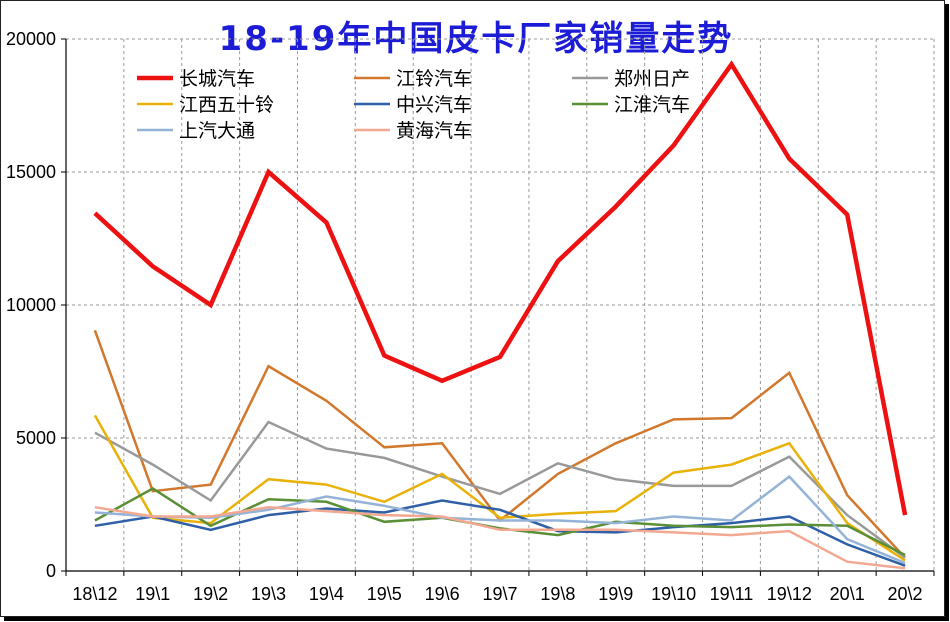 The height and width of the screenshot is (622, 950). I want to click on x-tick-label: 19\6, so click(442, 594).